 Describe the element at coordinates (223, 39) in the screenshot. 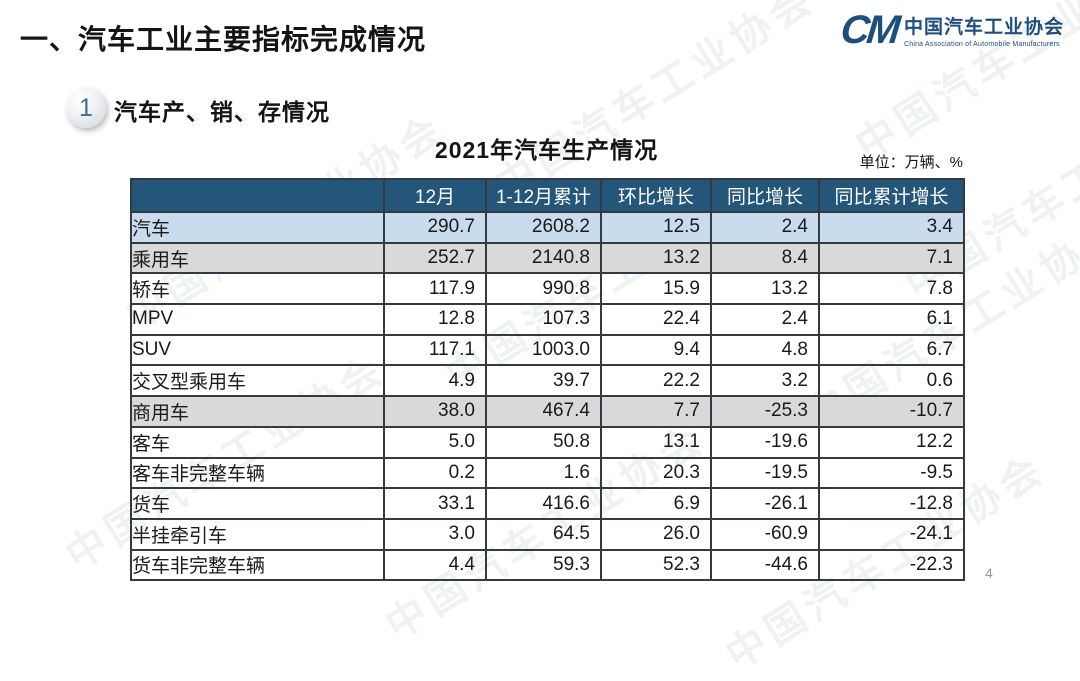

I see `slide-title: 一、汽车工业主要指标完成情况` at that location.